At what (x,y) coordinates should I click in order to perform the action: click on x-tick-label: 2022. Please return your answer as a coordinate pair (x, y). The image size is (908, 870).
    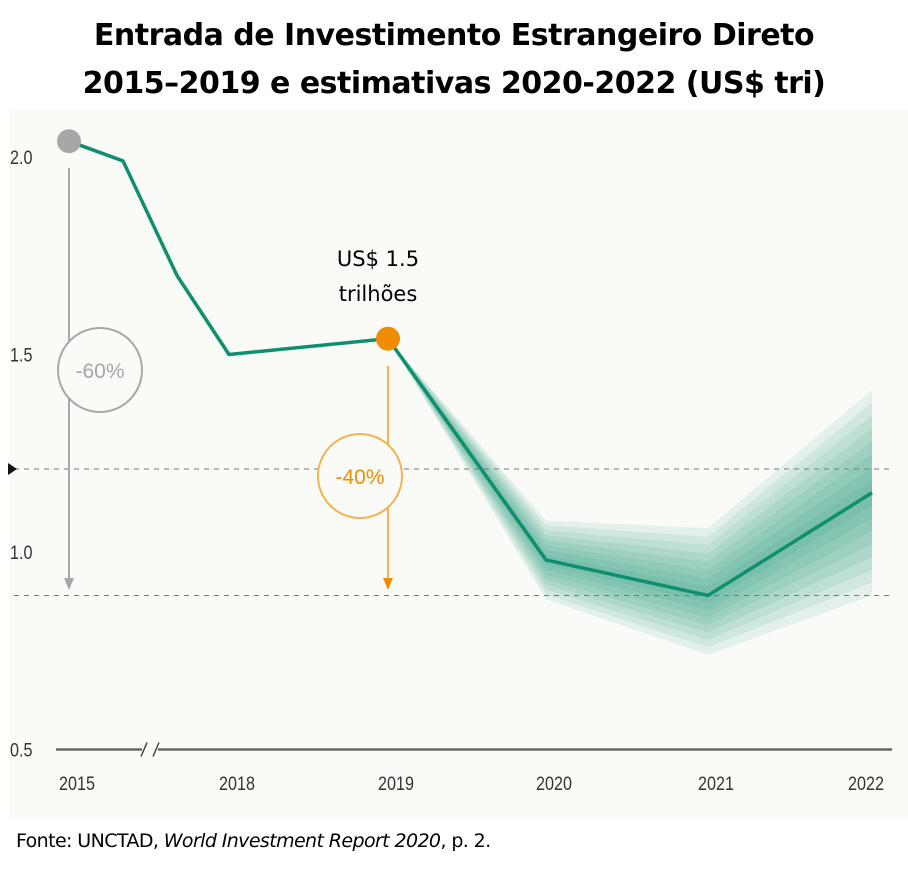
    Looking at the image, I should click on (866, 784).